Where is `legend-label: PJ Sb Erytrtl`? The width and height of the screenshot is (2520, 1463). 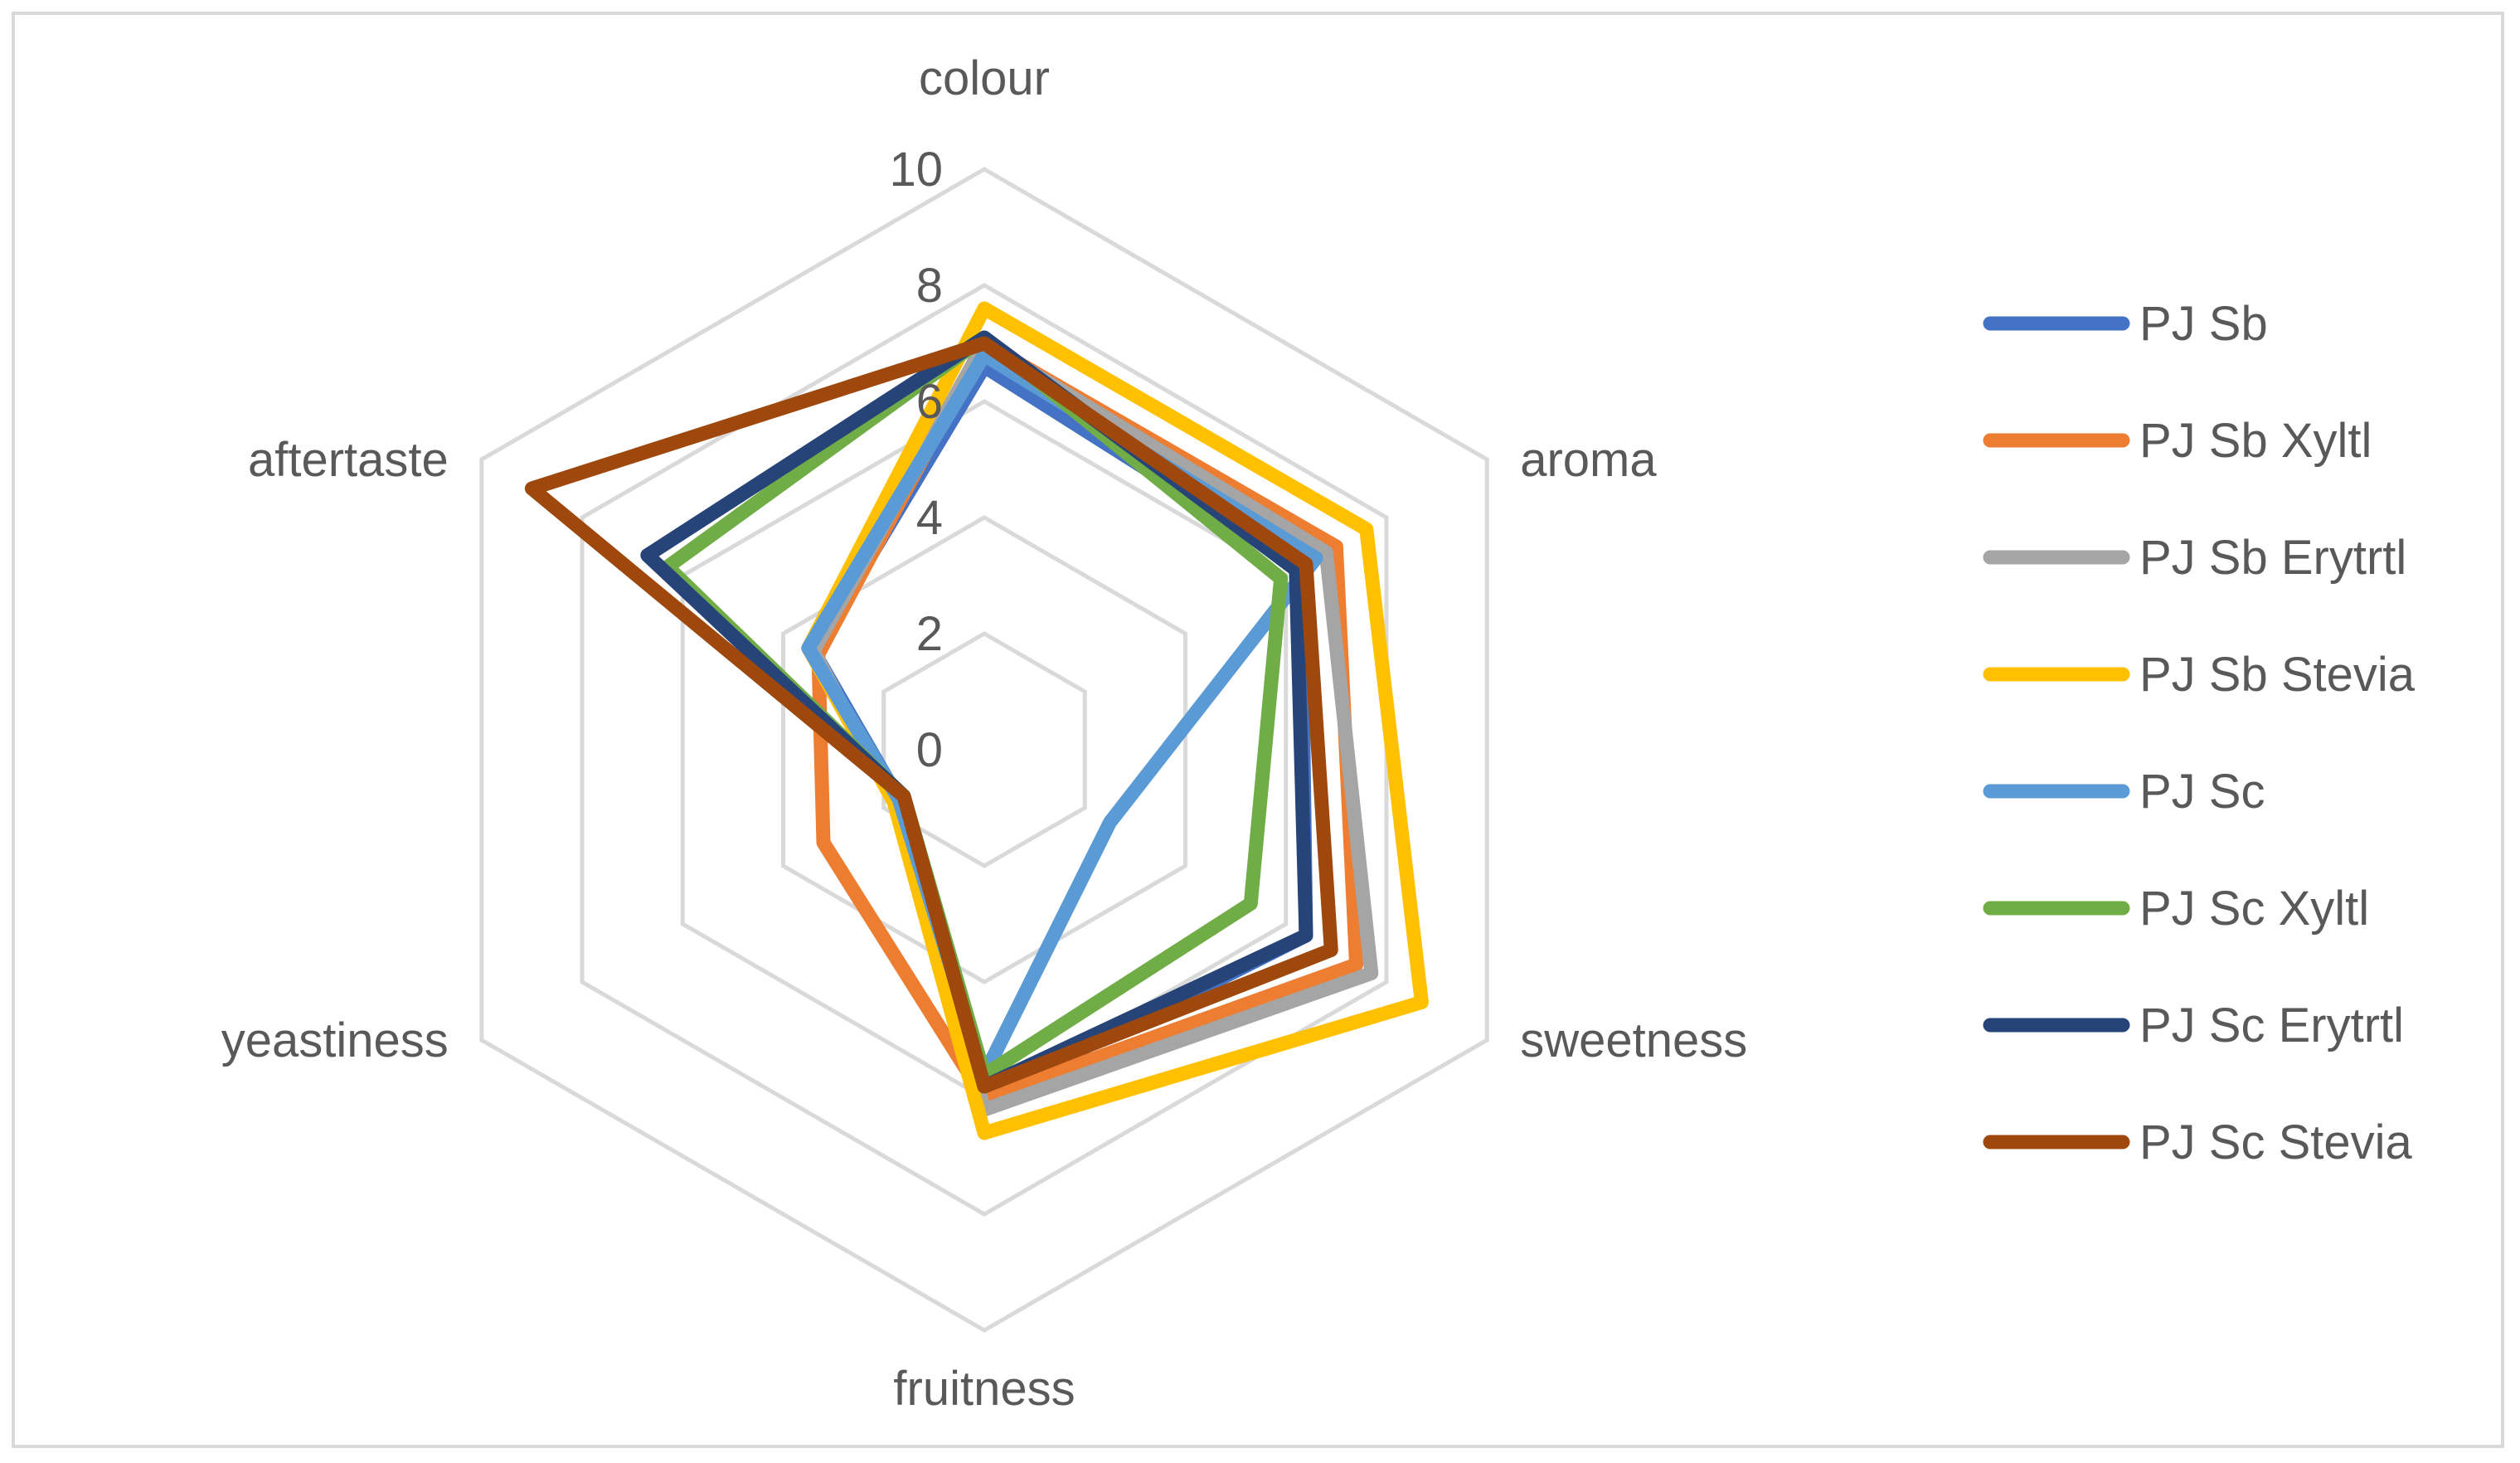 legend-label: PJ Sb Erytrtl is located at coordinates (2272, 558).